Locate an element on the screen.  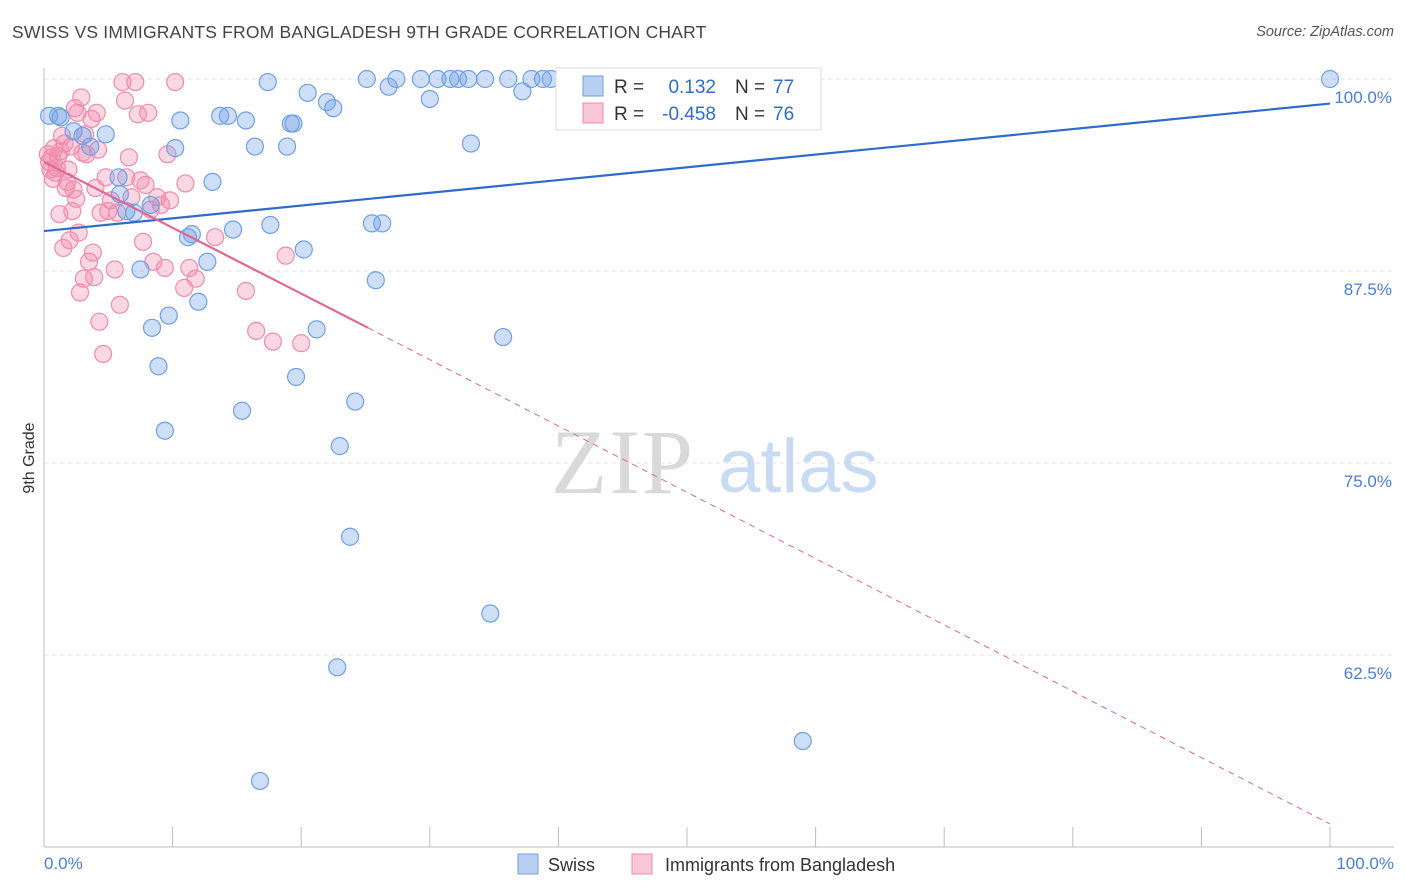
series-legend-swatch-swiss is located at coordinates (528, 864).